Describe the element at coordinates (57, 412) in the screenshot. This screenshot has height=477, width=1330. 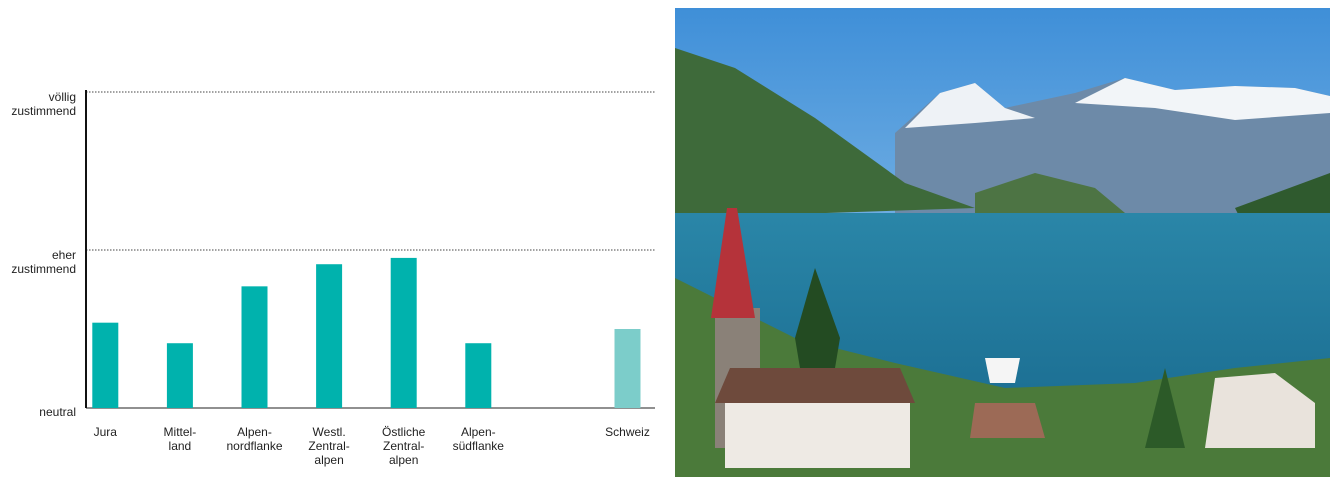
I see `y-tick-label: neutral` at that location.